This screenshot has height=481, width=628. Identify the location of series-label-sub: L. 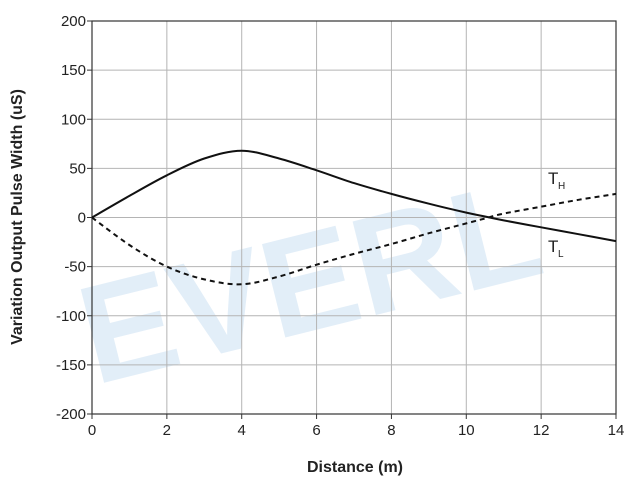
(561, 254).